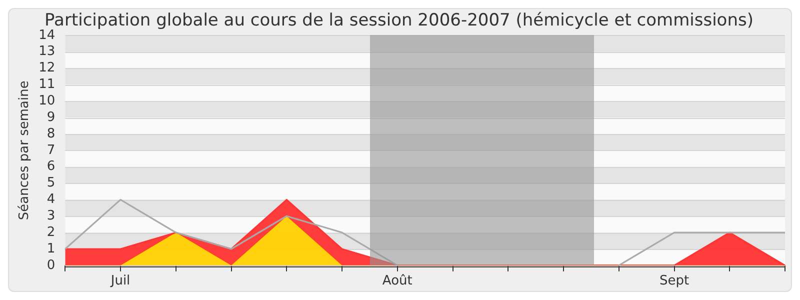  I want to click on y-tick-label: 7, so click(51, 150).